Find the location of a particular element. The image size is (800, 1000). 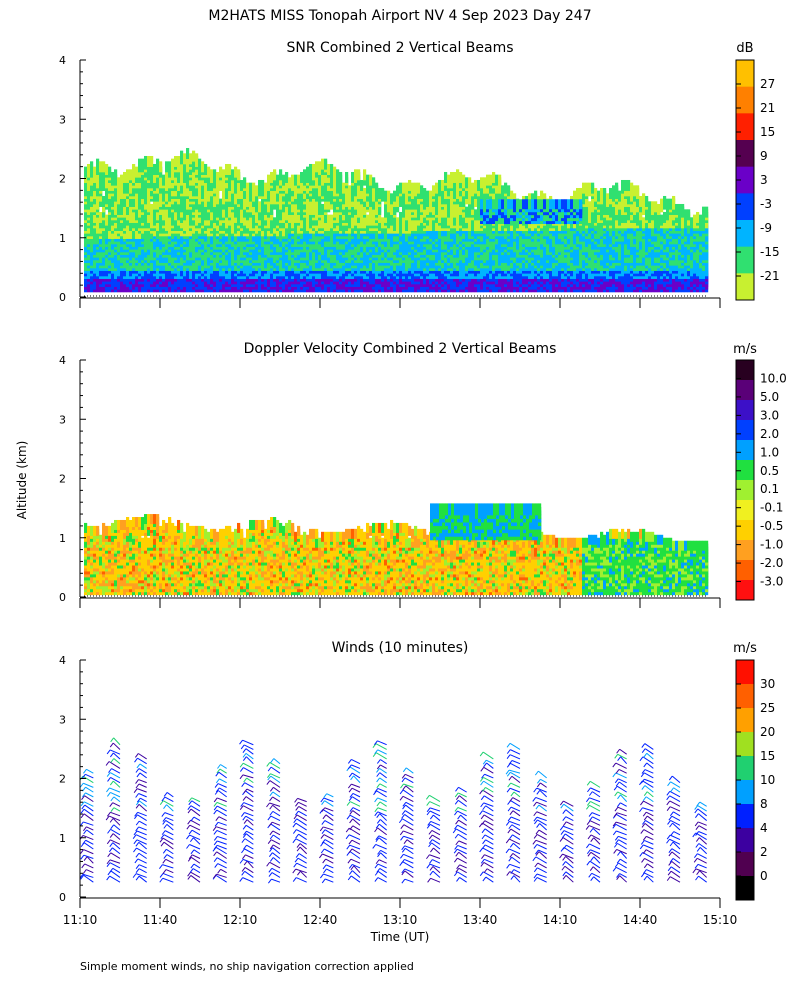

snr-panel-title: SNR Combined 2 Vertical Beams is located at coordinates (399, 48).